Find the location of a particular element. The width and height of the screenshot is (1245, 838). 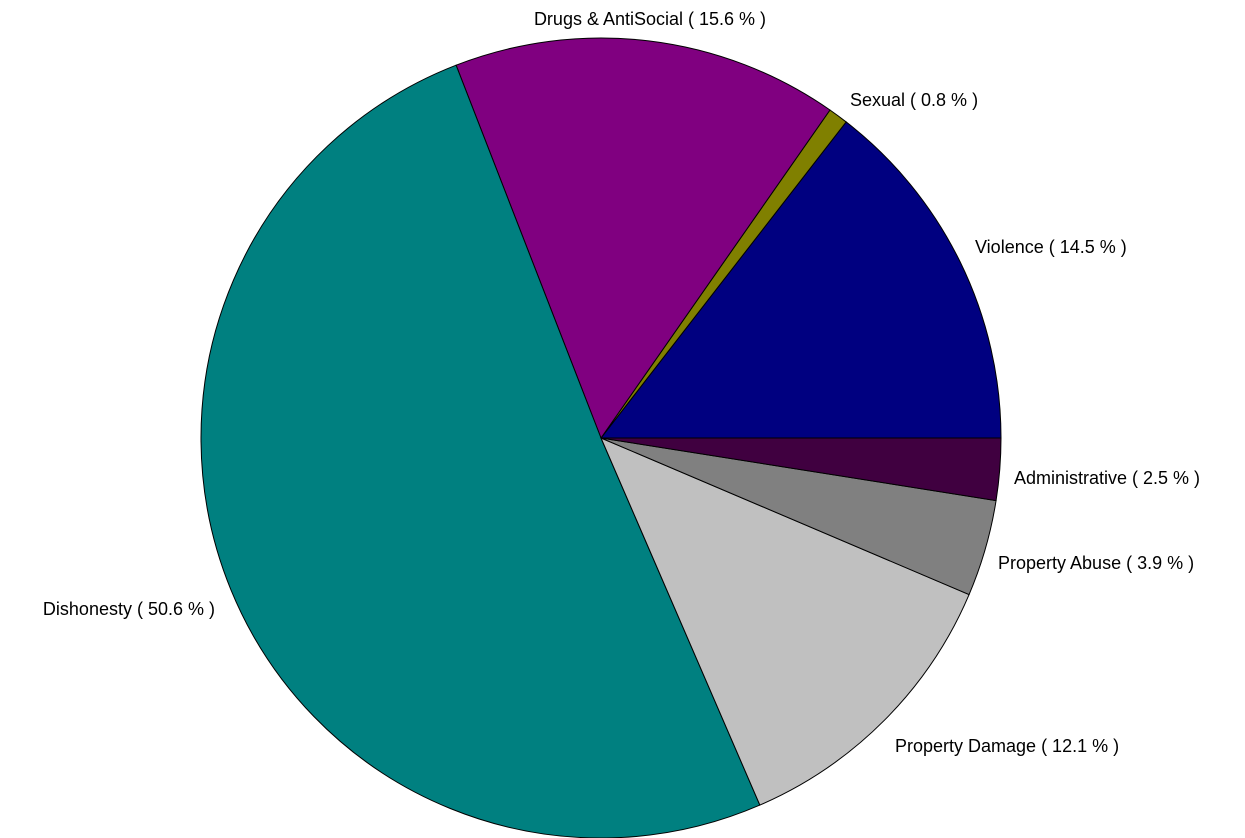

pie-slice-administrative is located at coordinates (801, 469).